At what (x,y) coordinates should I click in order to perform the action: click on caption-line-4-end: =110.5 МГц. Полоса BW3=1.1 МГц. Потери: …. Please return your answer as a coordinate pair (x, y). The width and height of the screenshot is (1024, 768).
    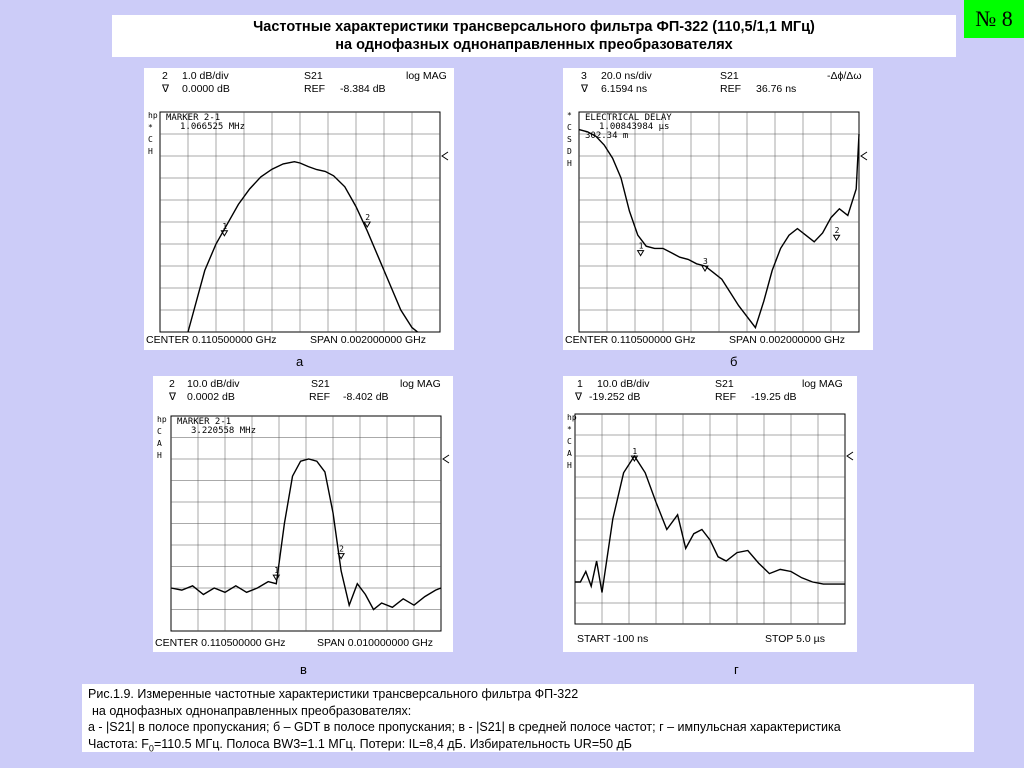
    Looking at the image, I should click on (393, 743).